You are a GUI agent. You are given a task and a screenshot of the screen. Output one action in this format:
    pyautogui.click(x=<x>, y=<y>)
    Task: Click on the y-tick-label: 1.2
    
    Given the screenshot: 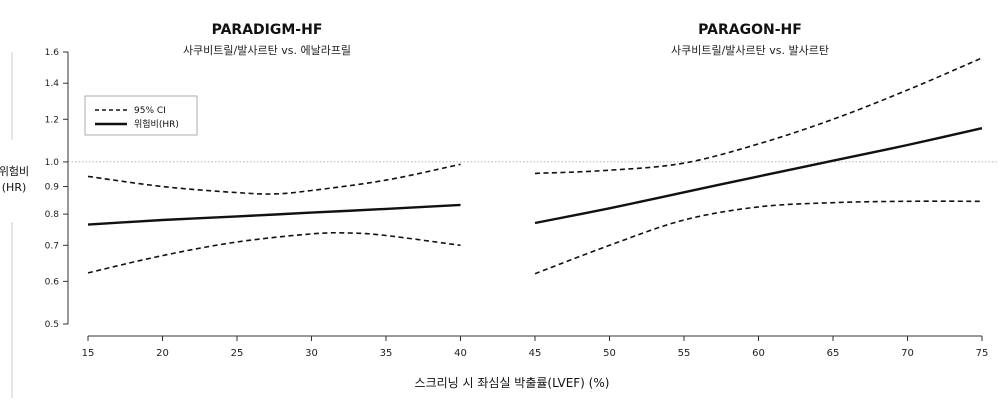 What is the action you would take?
    pyautogui.click(x=52, y=120)
    